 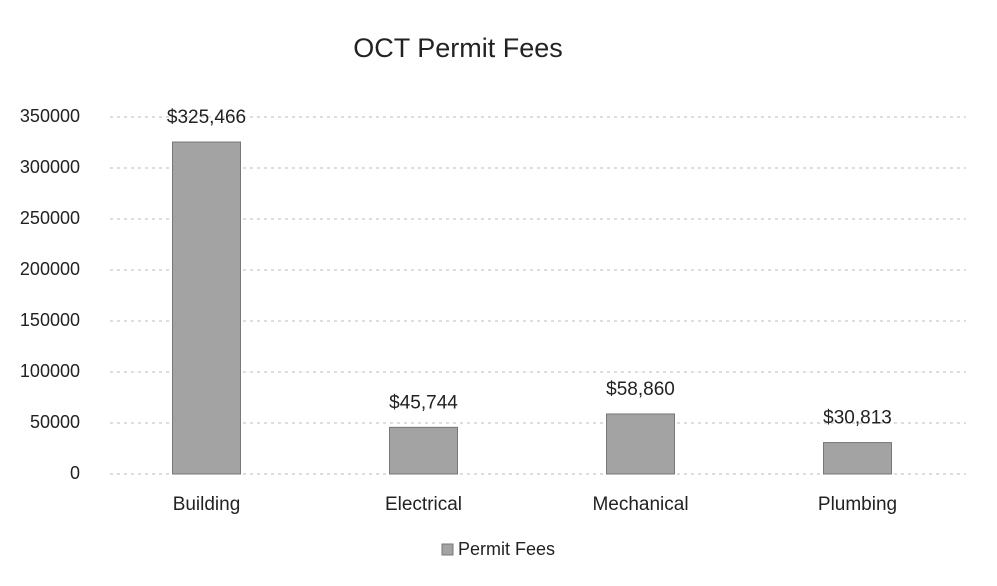 What do you see at coordinates (207, 504) in the screenshot?
I see `x-tick-label: Building` at bounding box center [207, 504].